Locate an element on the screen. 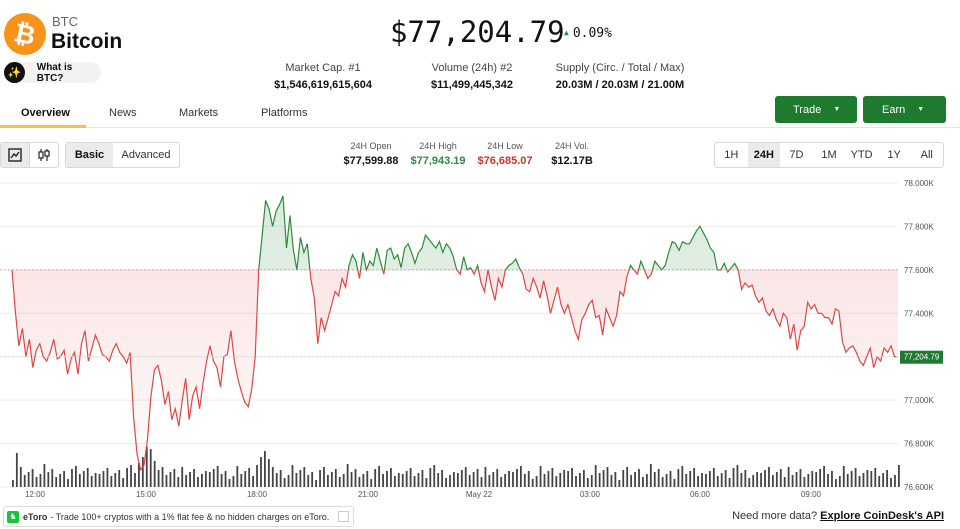 The width and height of the screenshot is (960, 529). advanced-mode-button: Advanced is located at coordinates (146, 155).